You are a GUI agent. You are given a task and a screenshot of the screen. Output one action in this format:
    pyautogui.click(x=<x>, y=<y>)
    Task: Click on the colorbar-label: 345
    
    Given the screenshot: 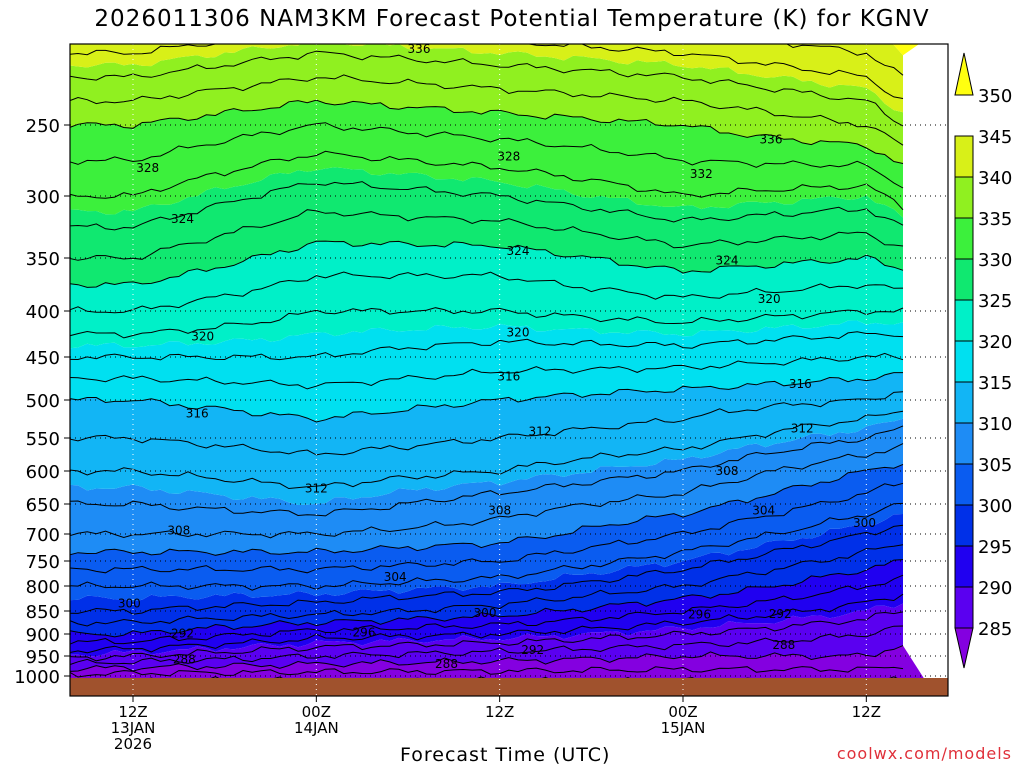 What is the action you would take?
    pyautogui.click(x=995, y=137)
    